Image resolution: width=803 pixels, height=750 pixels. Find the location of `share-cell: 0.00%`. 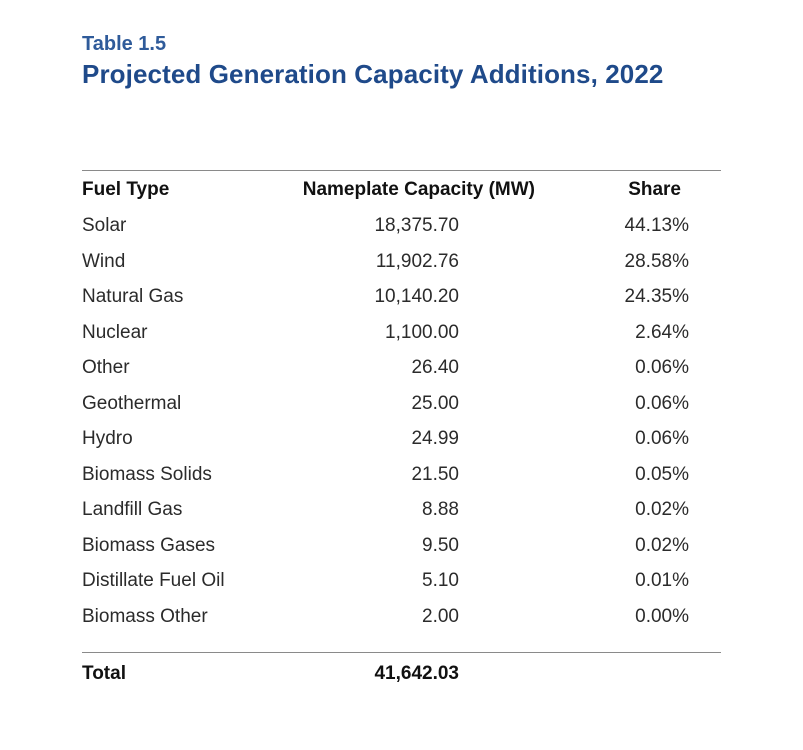

share-cell: 0.00% is located at coordinates (662, 616).